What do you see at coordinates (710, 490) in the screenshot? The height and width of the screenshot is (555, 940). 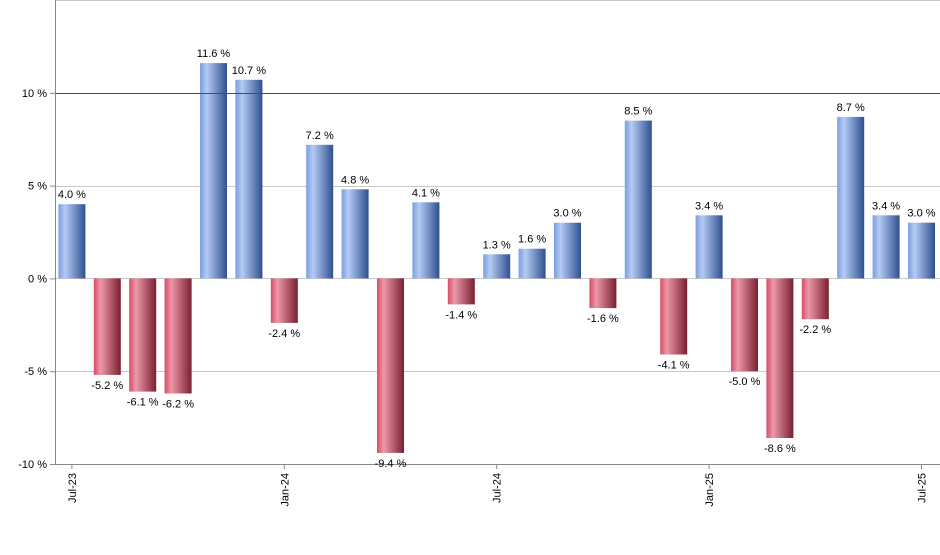 I see `x-tick-label: Jan-25` at bounding box center [710, 490].